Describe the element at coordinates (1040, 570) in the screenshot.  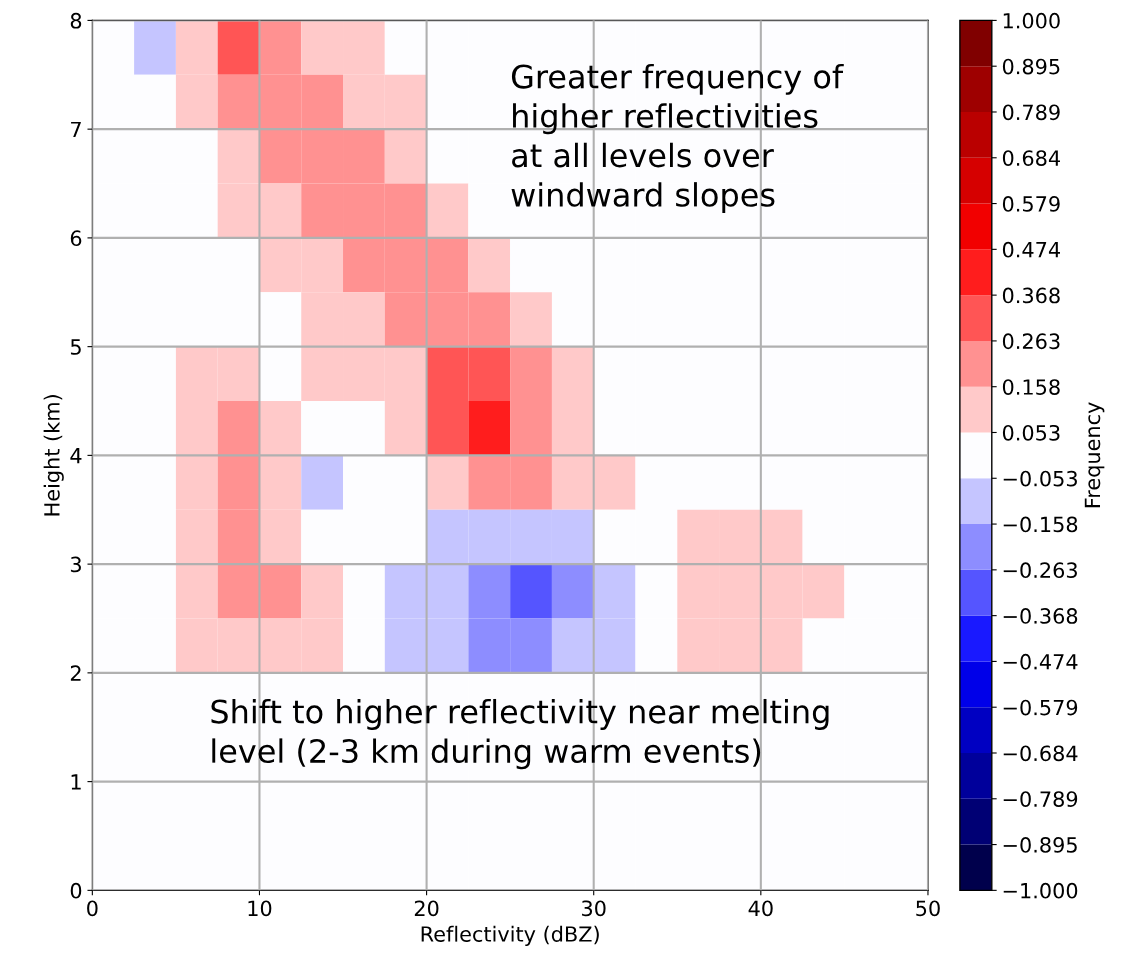
I see `color-bar-label: −0.263` at that location.